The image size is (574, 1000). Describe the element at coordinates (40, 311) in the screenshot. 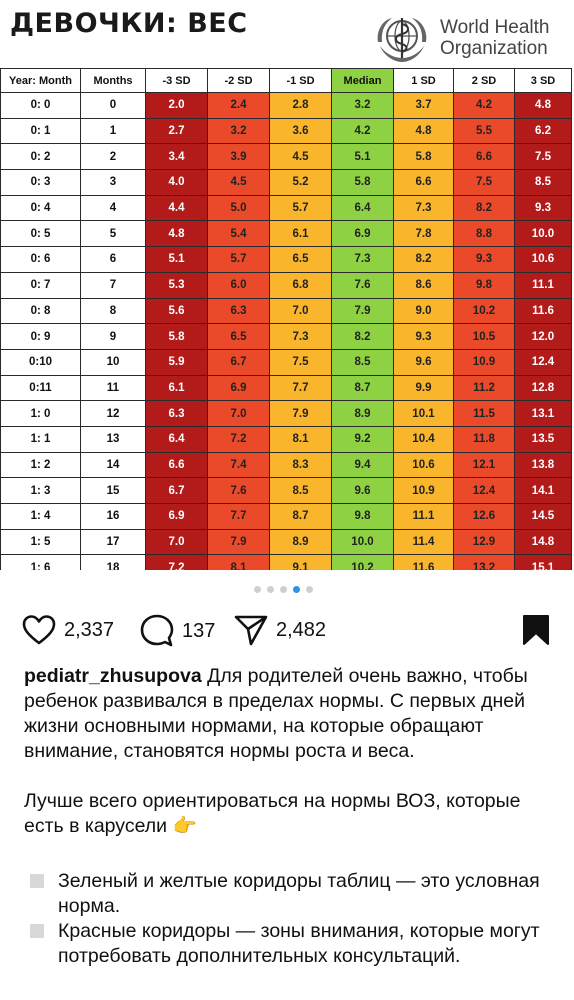

I see `row-label-cell: 0: 8` at that location.